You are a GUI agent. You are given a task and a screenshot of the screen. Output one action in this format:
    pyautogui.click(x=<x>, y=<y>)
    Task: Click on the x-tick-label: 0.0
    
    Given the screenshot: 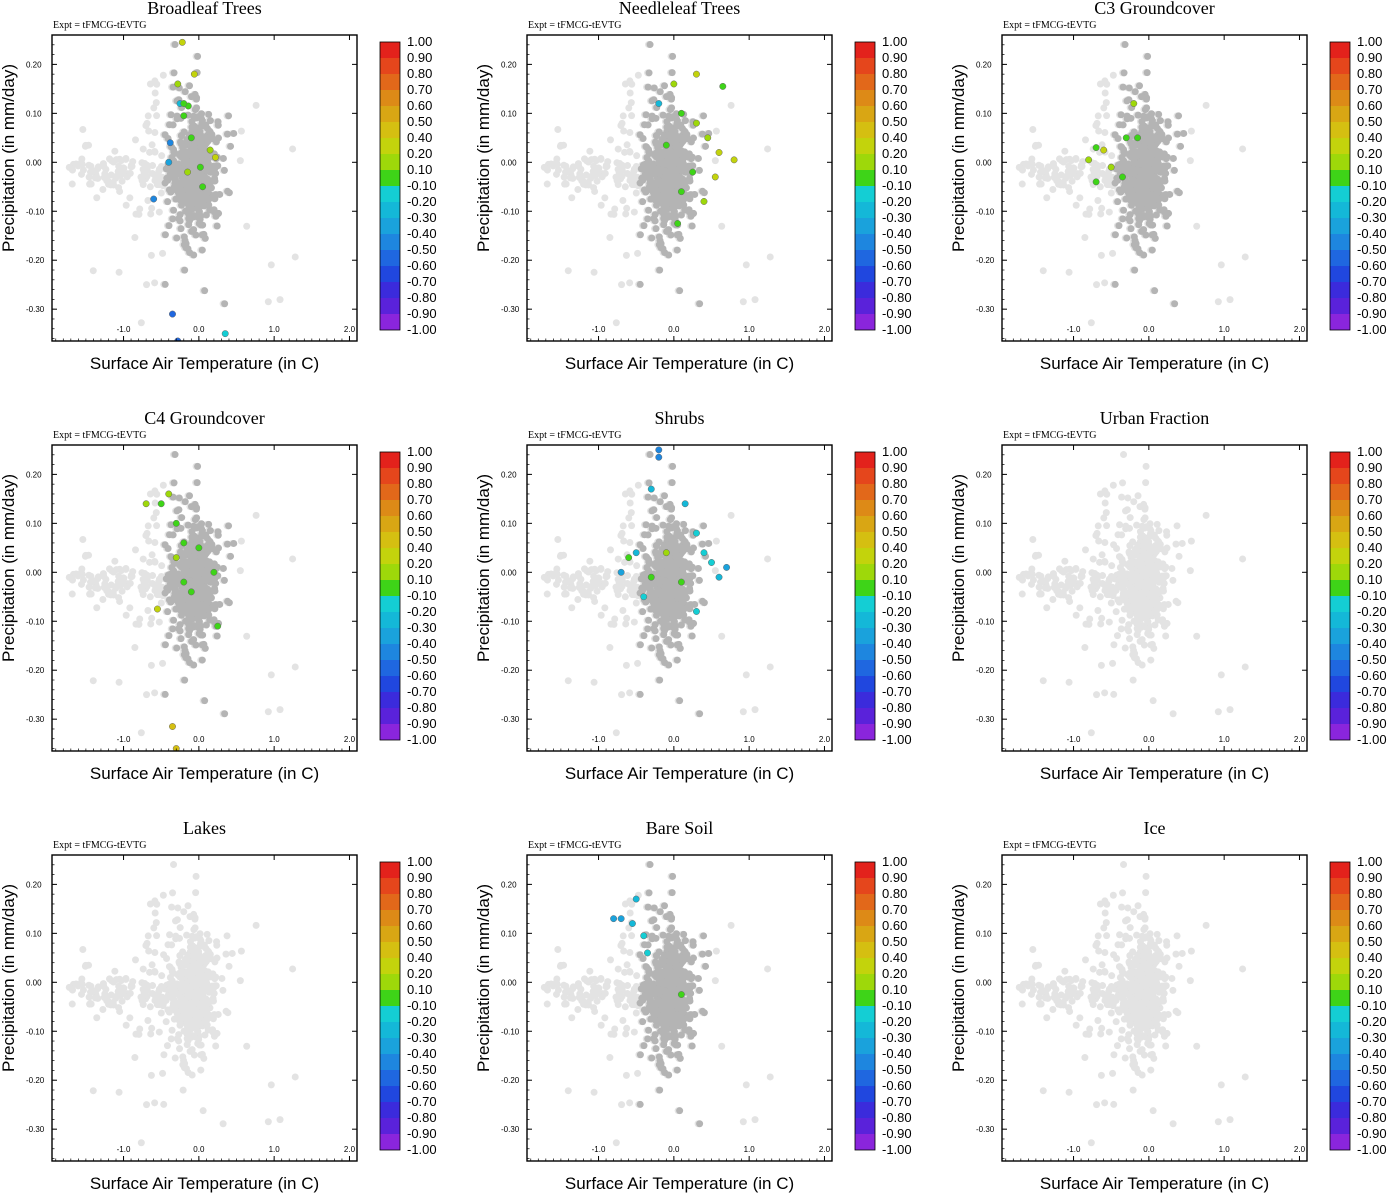 What is the action you would take?
    pyautogui.click(x=199, y=329)
    